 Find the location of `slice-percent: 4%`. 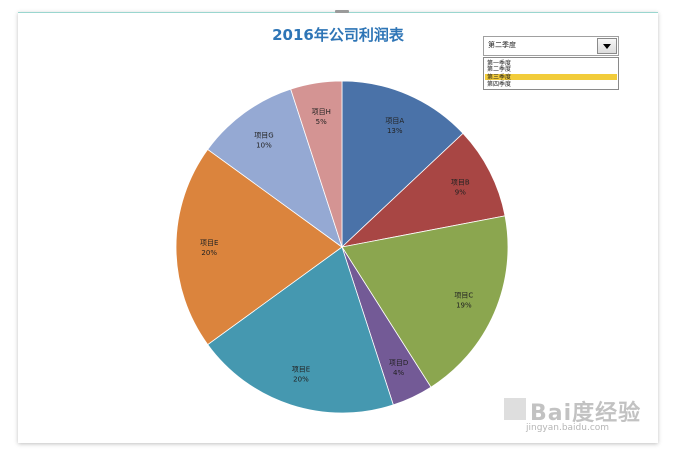

slice-percent: 4% is located at coordinates (398, 373).